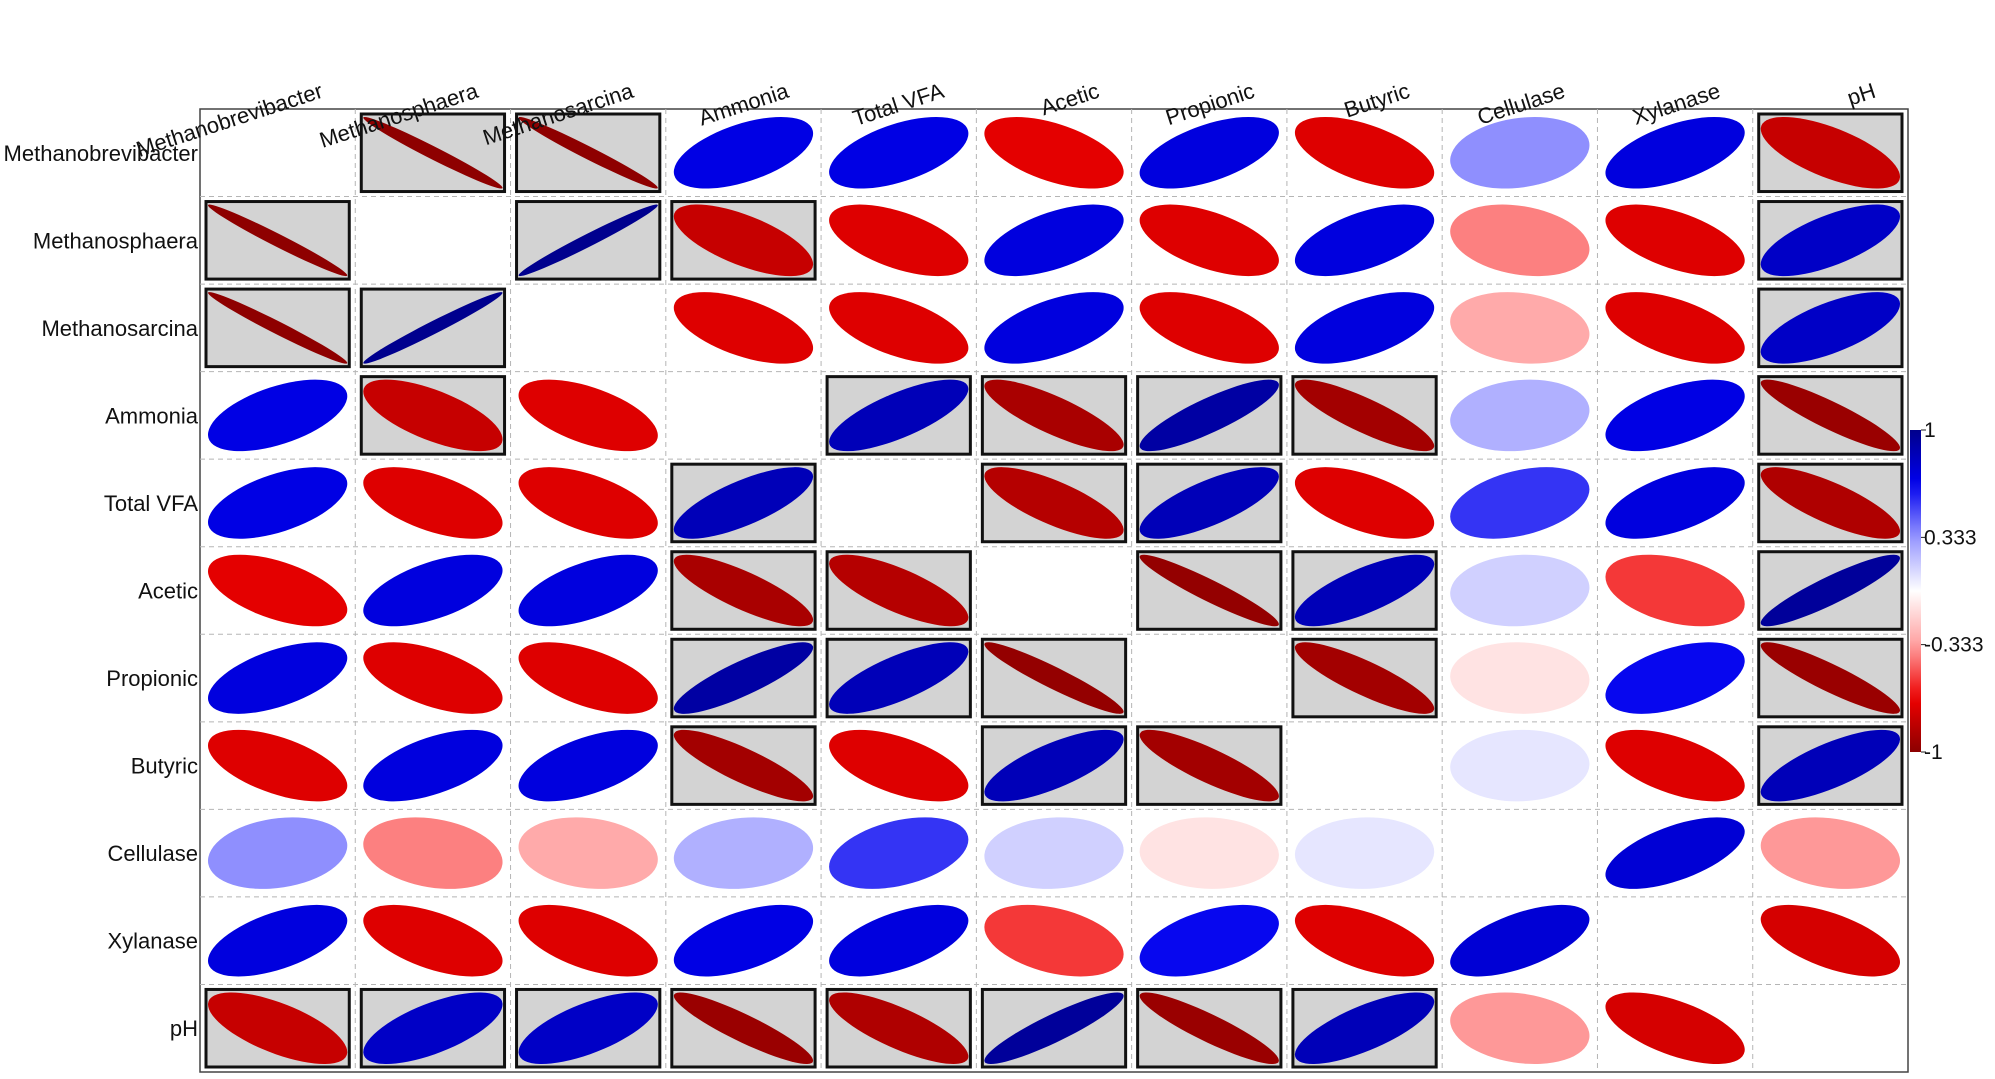 The image size is (1995, 1079). Describe the element at coordinates (164, 766) in the screenshot. I see `row-label: Butyric` at that location.